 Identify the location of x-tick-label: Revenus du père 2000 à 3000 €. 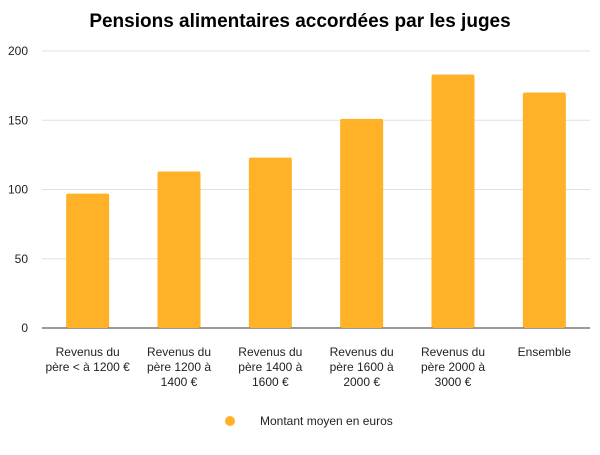
(453, 367).